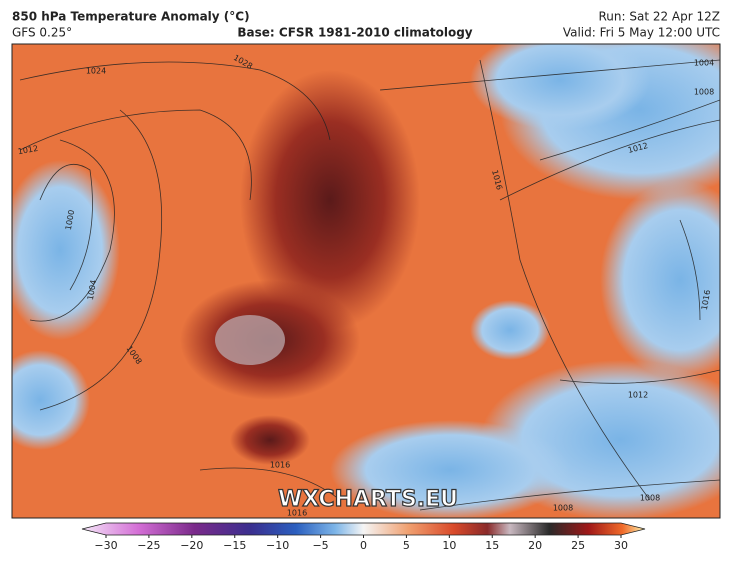  Describe the element at coordinates (368, 499) in the screenshot. I see `watermark: WXCHARTS.EU` at that location.